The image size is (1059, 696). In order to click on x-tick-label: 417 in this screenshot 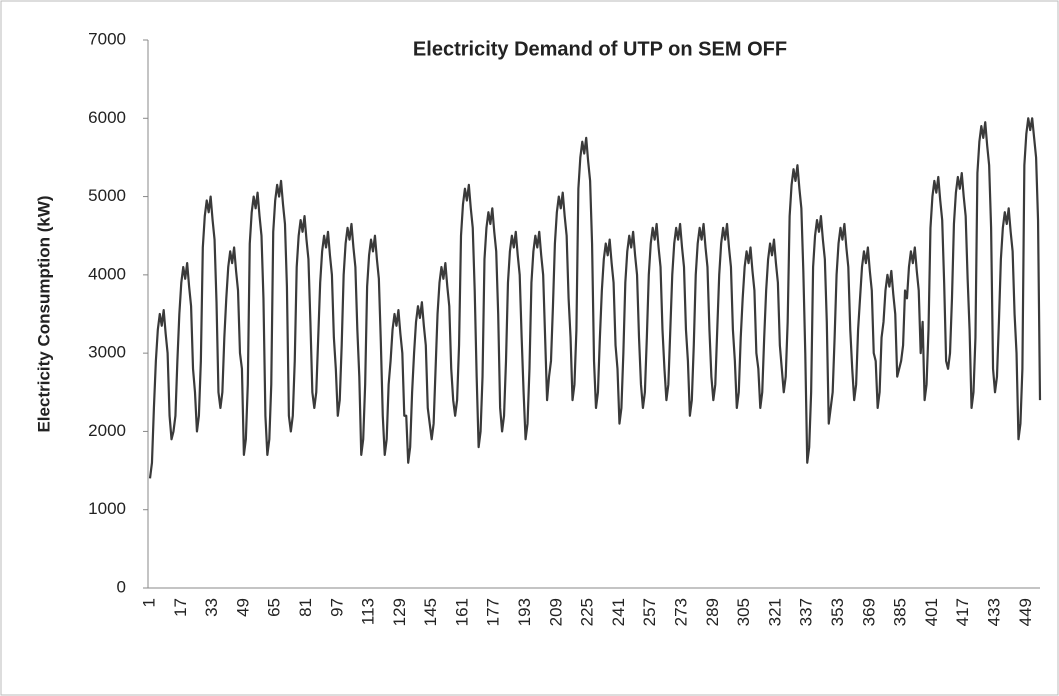, I will do `click(962, 612)`.